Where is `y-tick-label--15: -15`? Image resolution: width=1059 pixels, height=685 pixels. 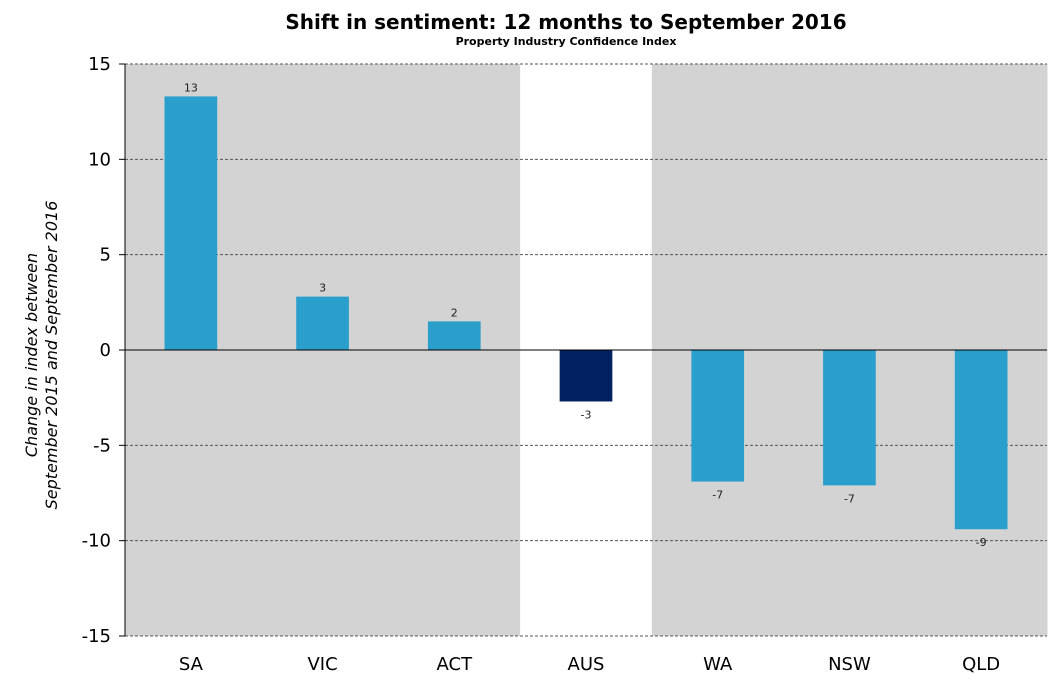 y-tick-label--15: -15 is located at coordinates (96, 636).